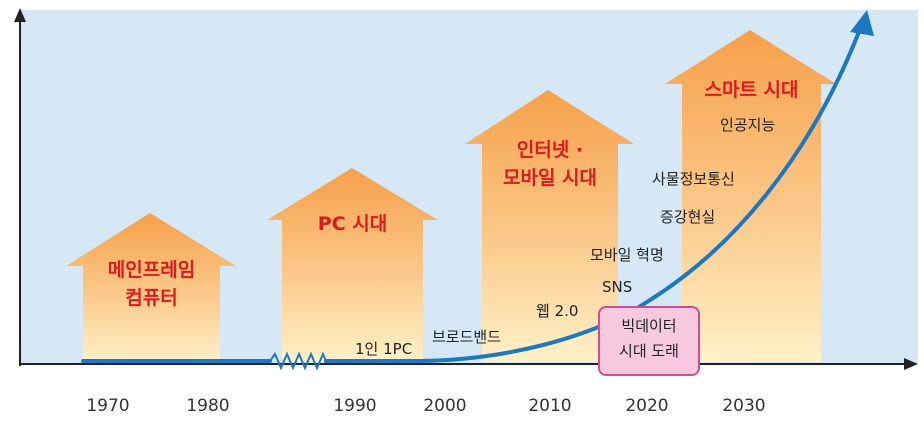  What do you see at coordinates (911, 364) in the screenshot?
I see `x-axis-arrowhead` at bounding box center [911, 364].